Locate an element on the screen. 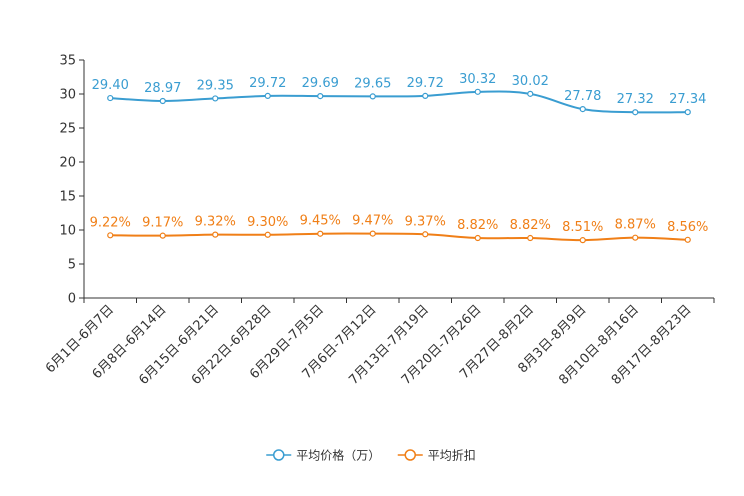  data-label: 8.51% is located at coordinates (582, 227).